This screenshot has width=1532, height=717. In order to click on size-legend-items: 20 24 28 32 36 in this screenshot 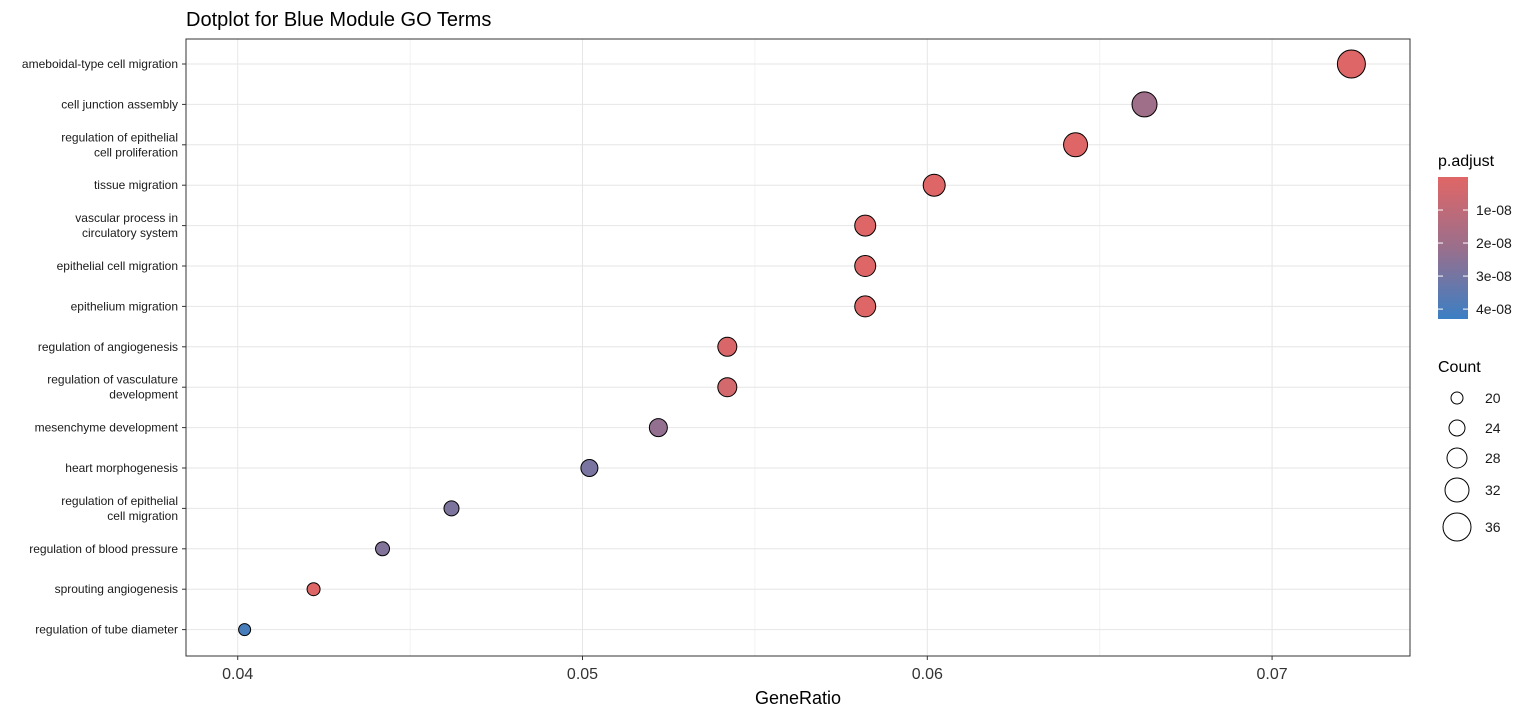, I will do `click(1471, 466)`.